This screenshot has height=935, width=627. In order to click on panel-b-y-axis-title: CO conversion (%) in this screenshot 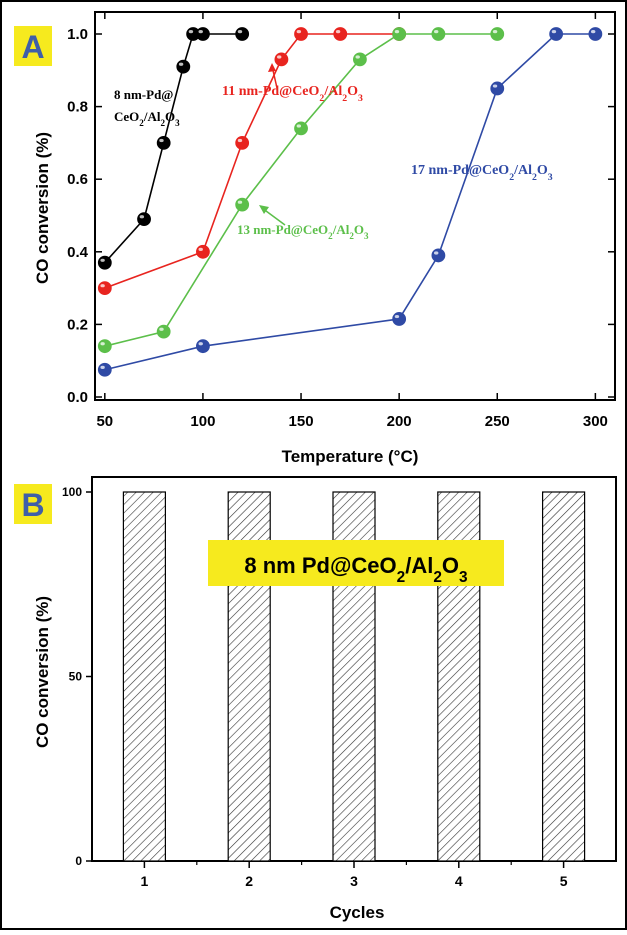, I will do `click(42, 672)`.